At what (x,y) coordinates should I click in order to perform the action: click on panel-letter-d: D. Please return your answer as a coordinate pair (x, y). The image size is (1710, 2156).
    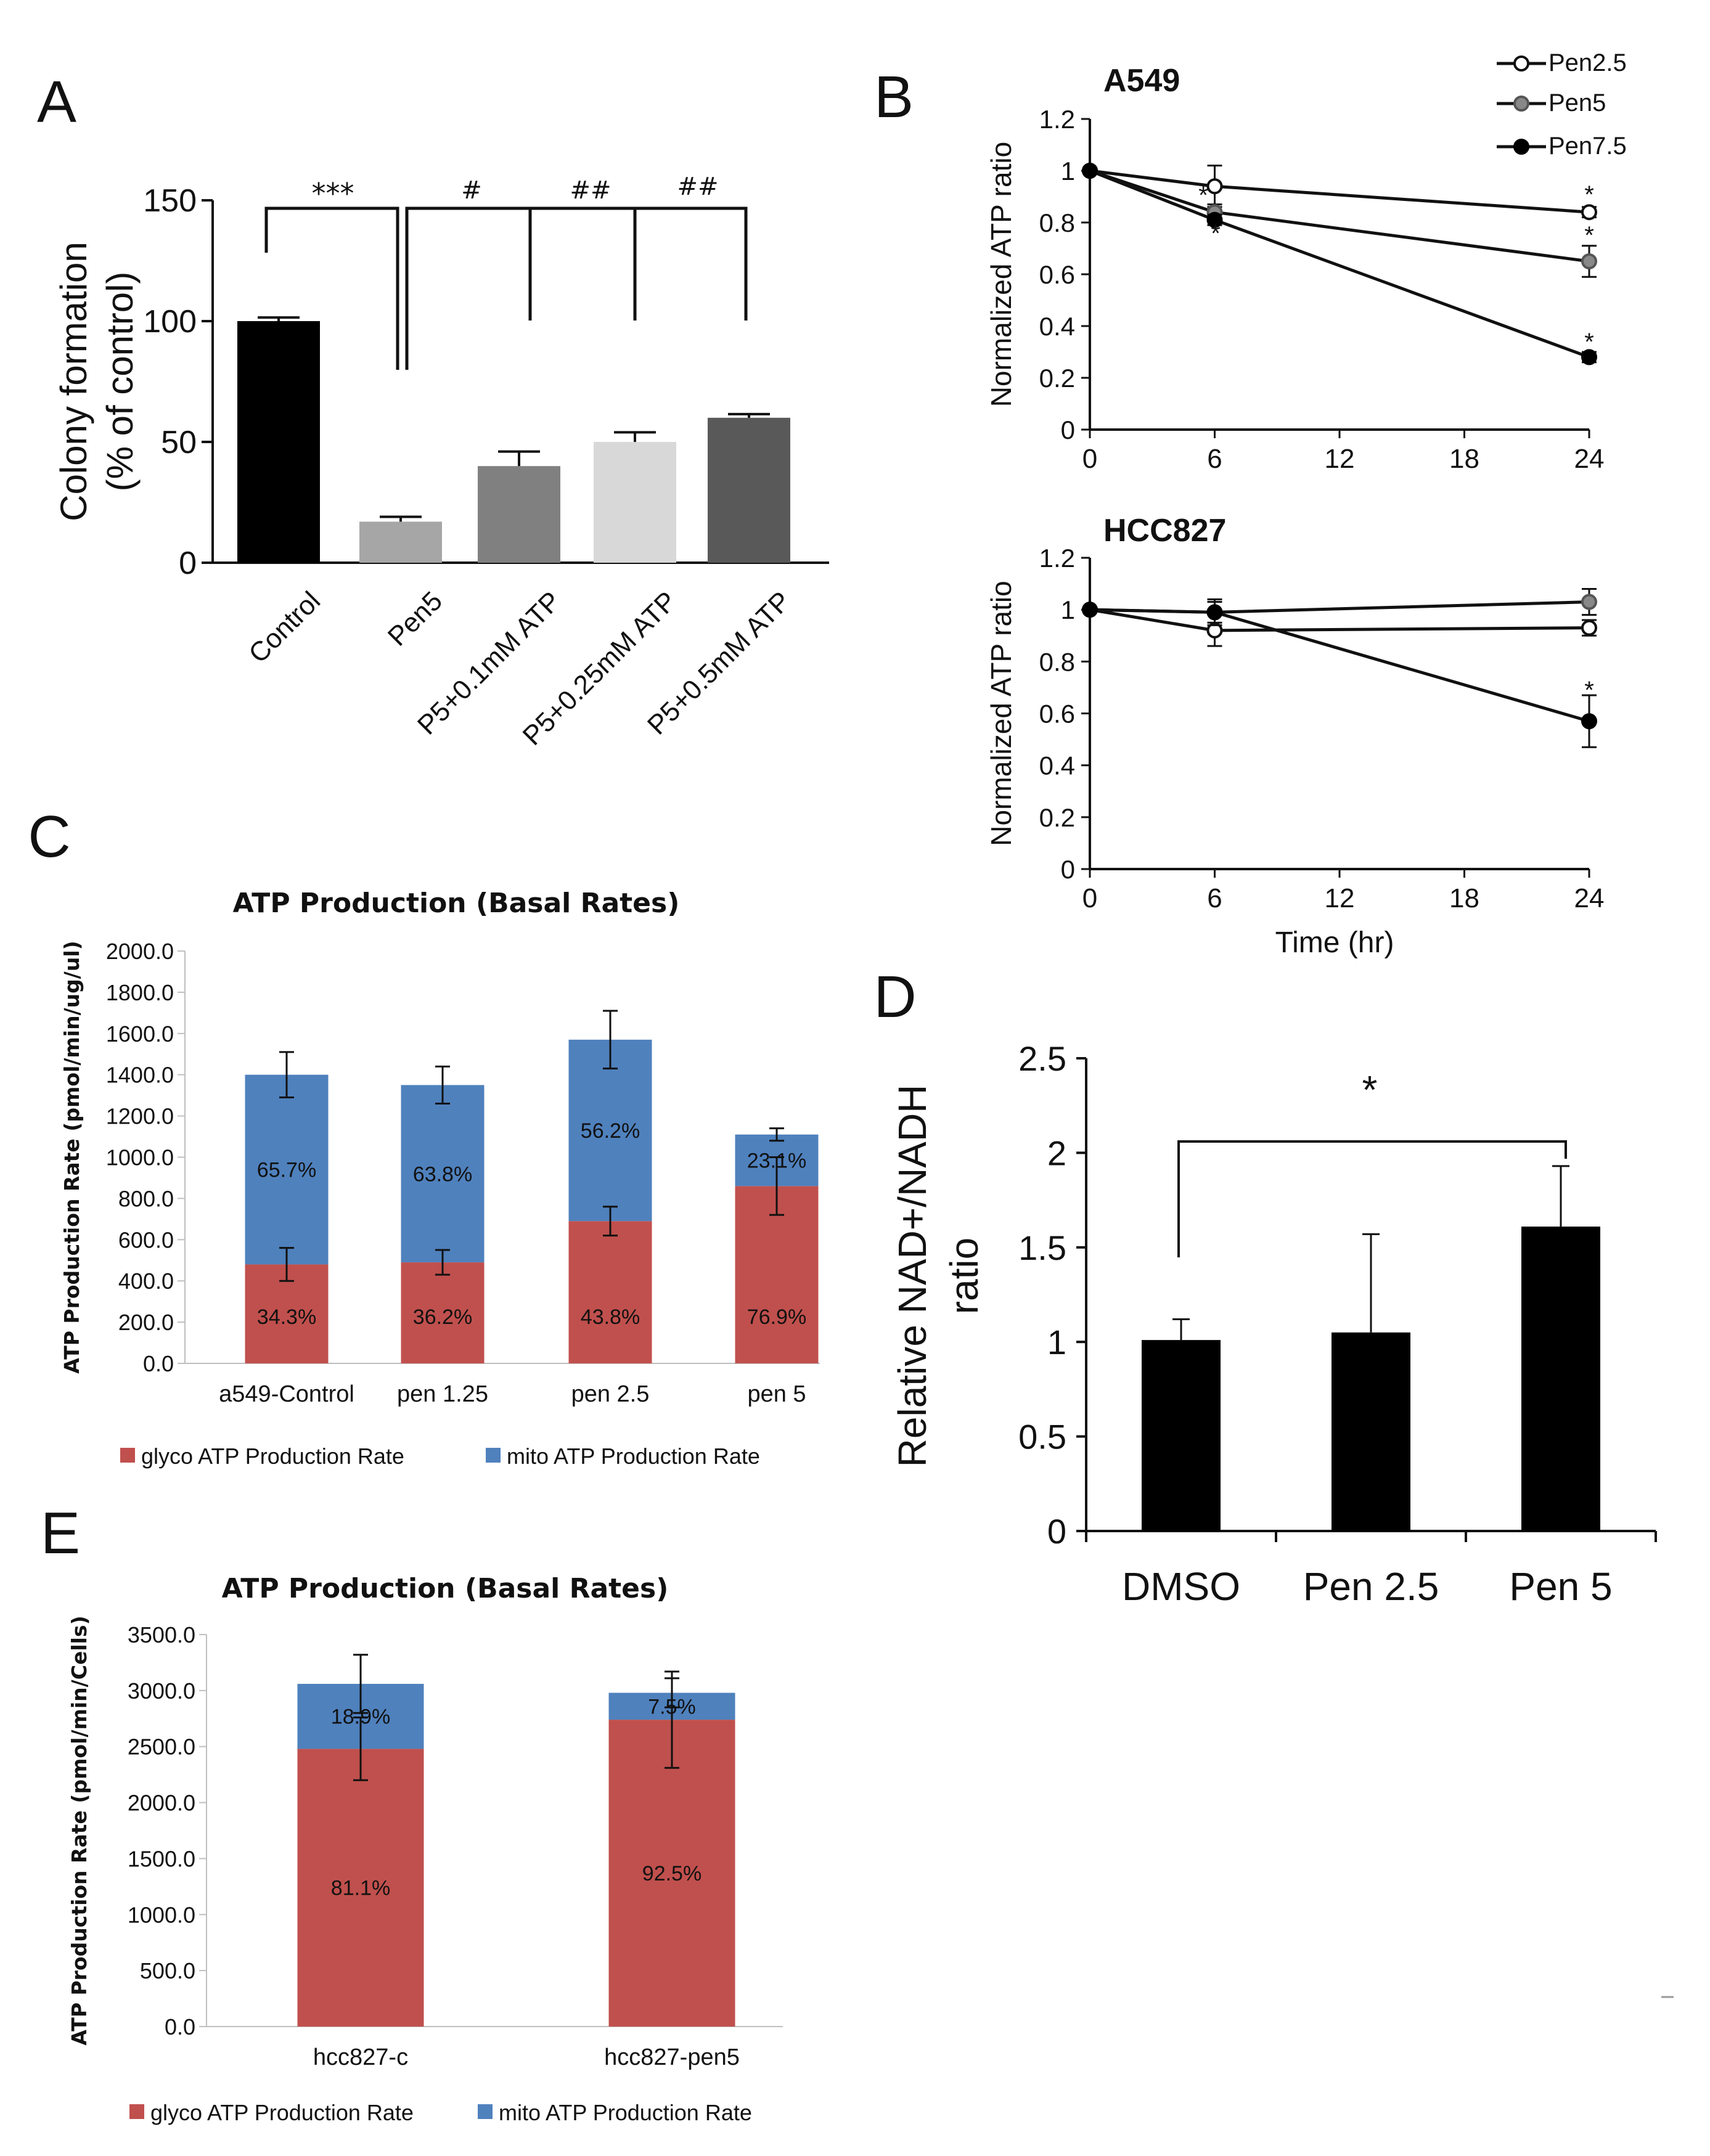
    Looking at the image, I should click on (894, 997).